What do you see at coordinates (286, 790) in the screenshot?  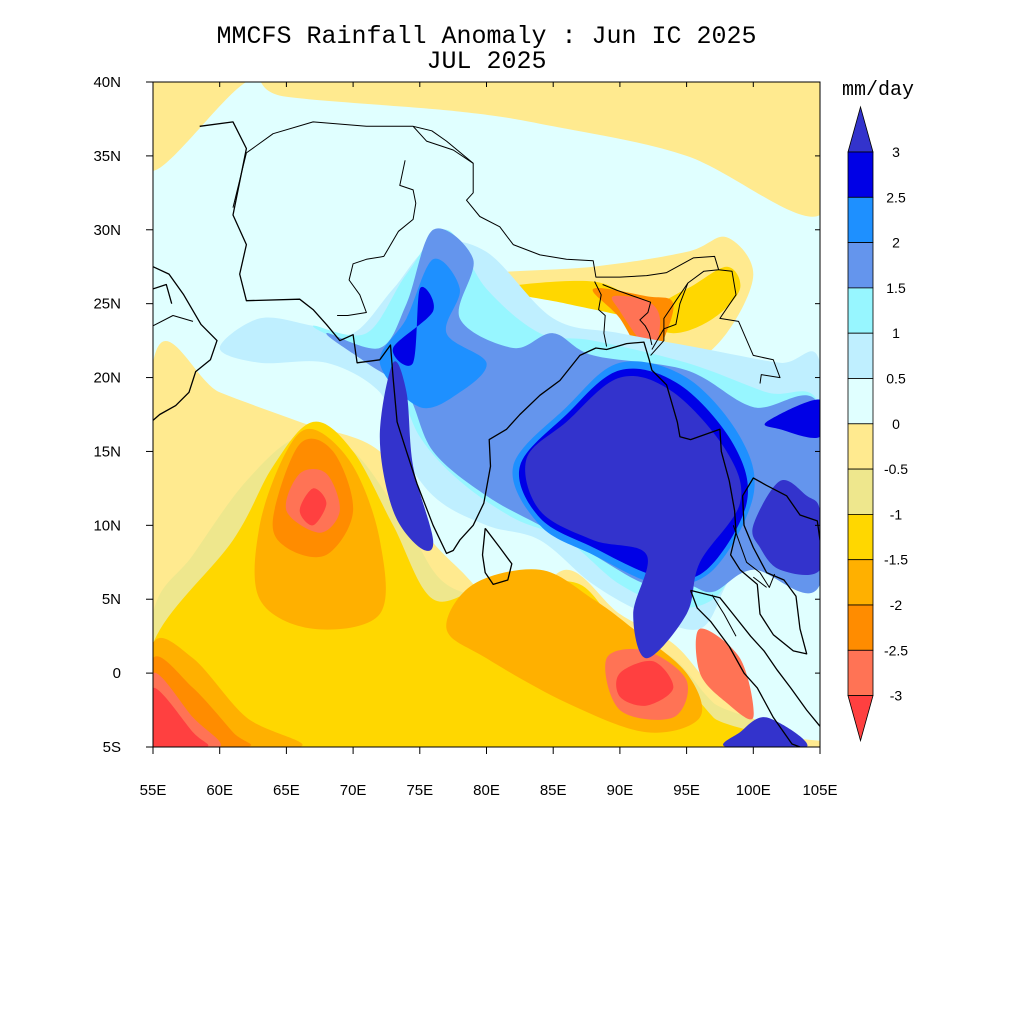 I see `lon-tick-label: 65E` at bounding box center [286, 790].